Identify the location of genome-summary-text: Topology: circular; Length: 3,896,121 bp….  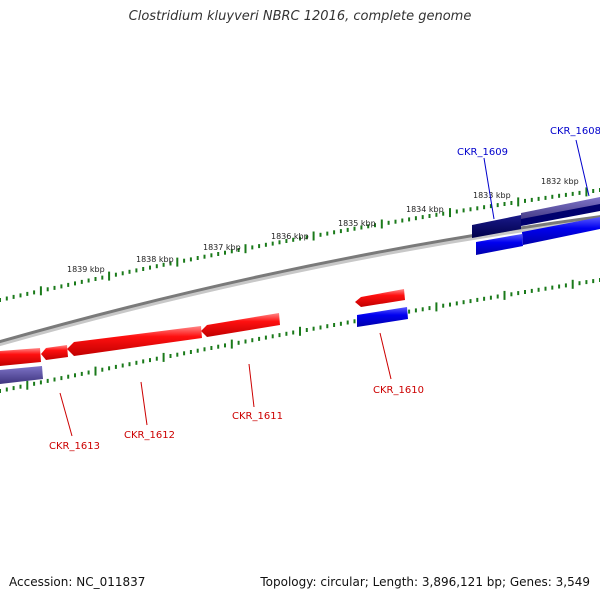
(425, 582).